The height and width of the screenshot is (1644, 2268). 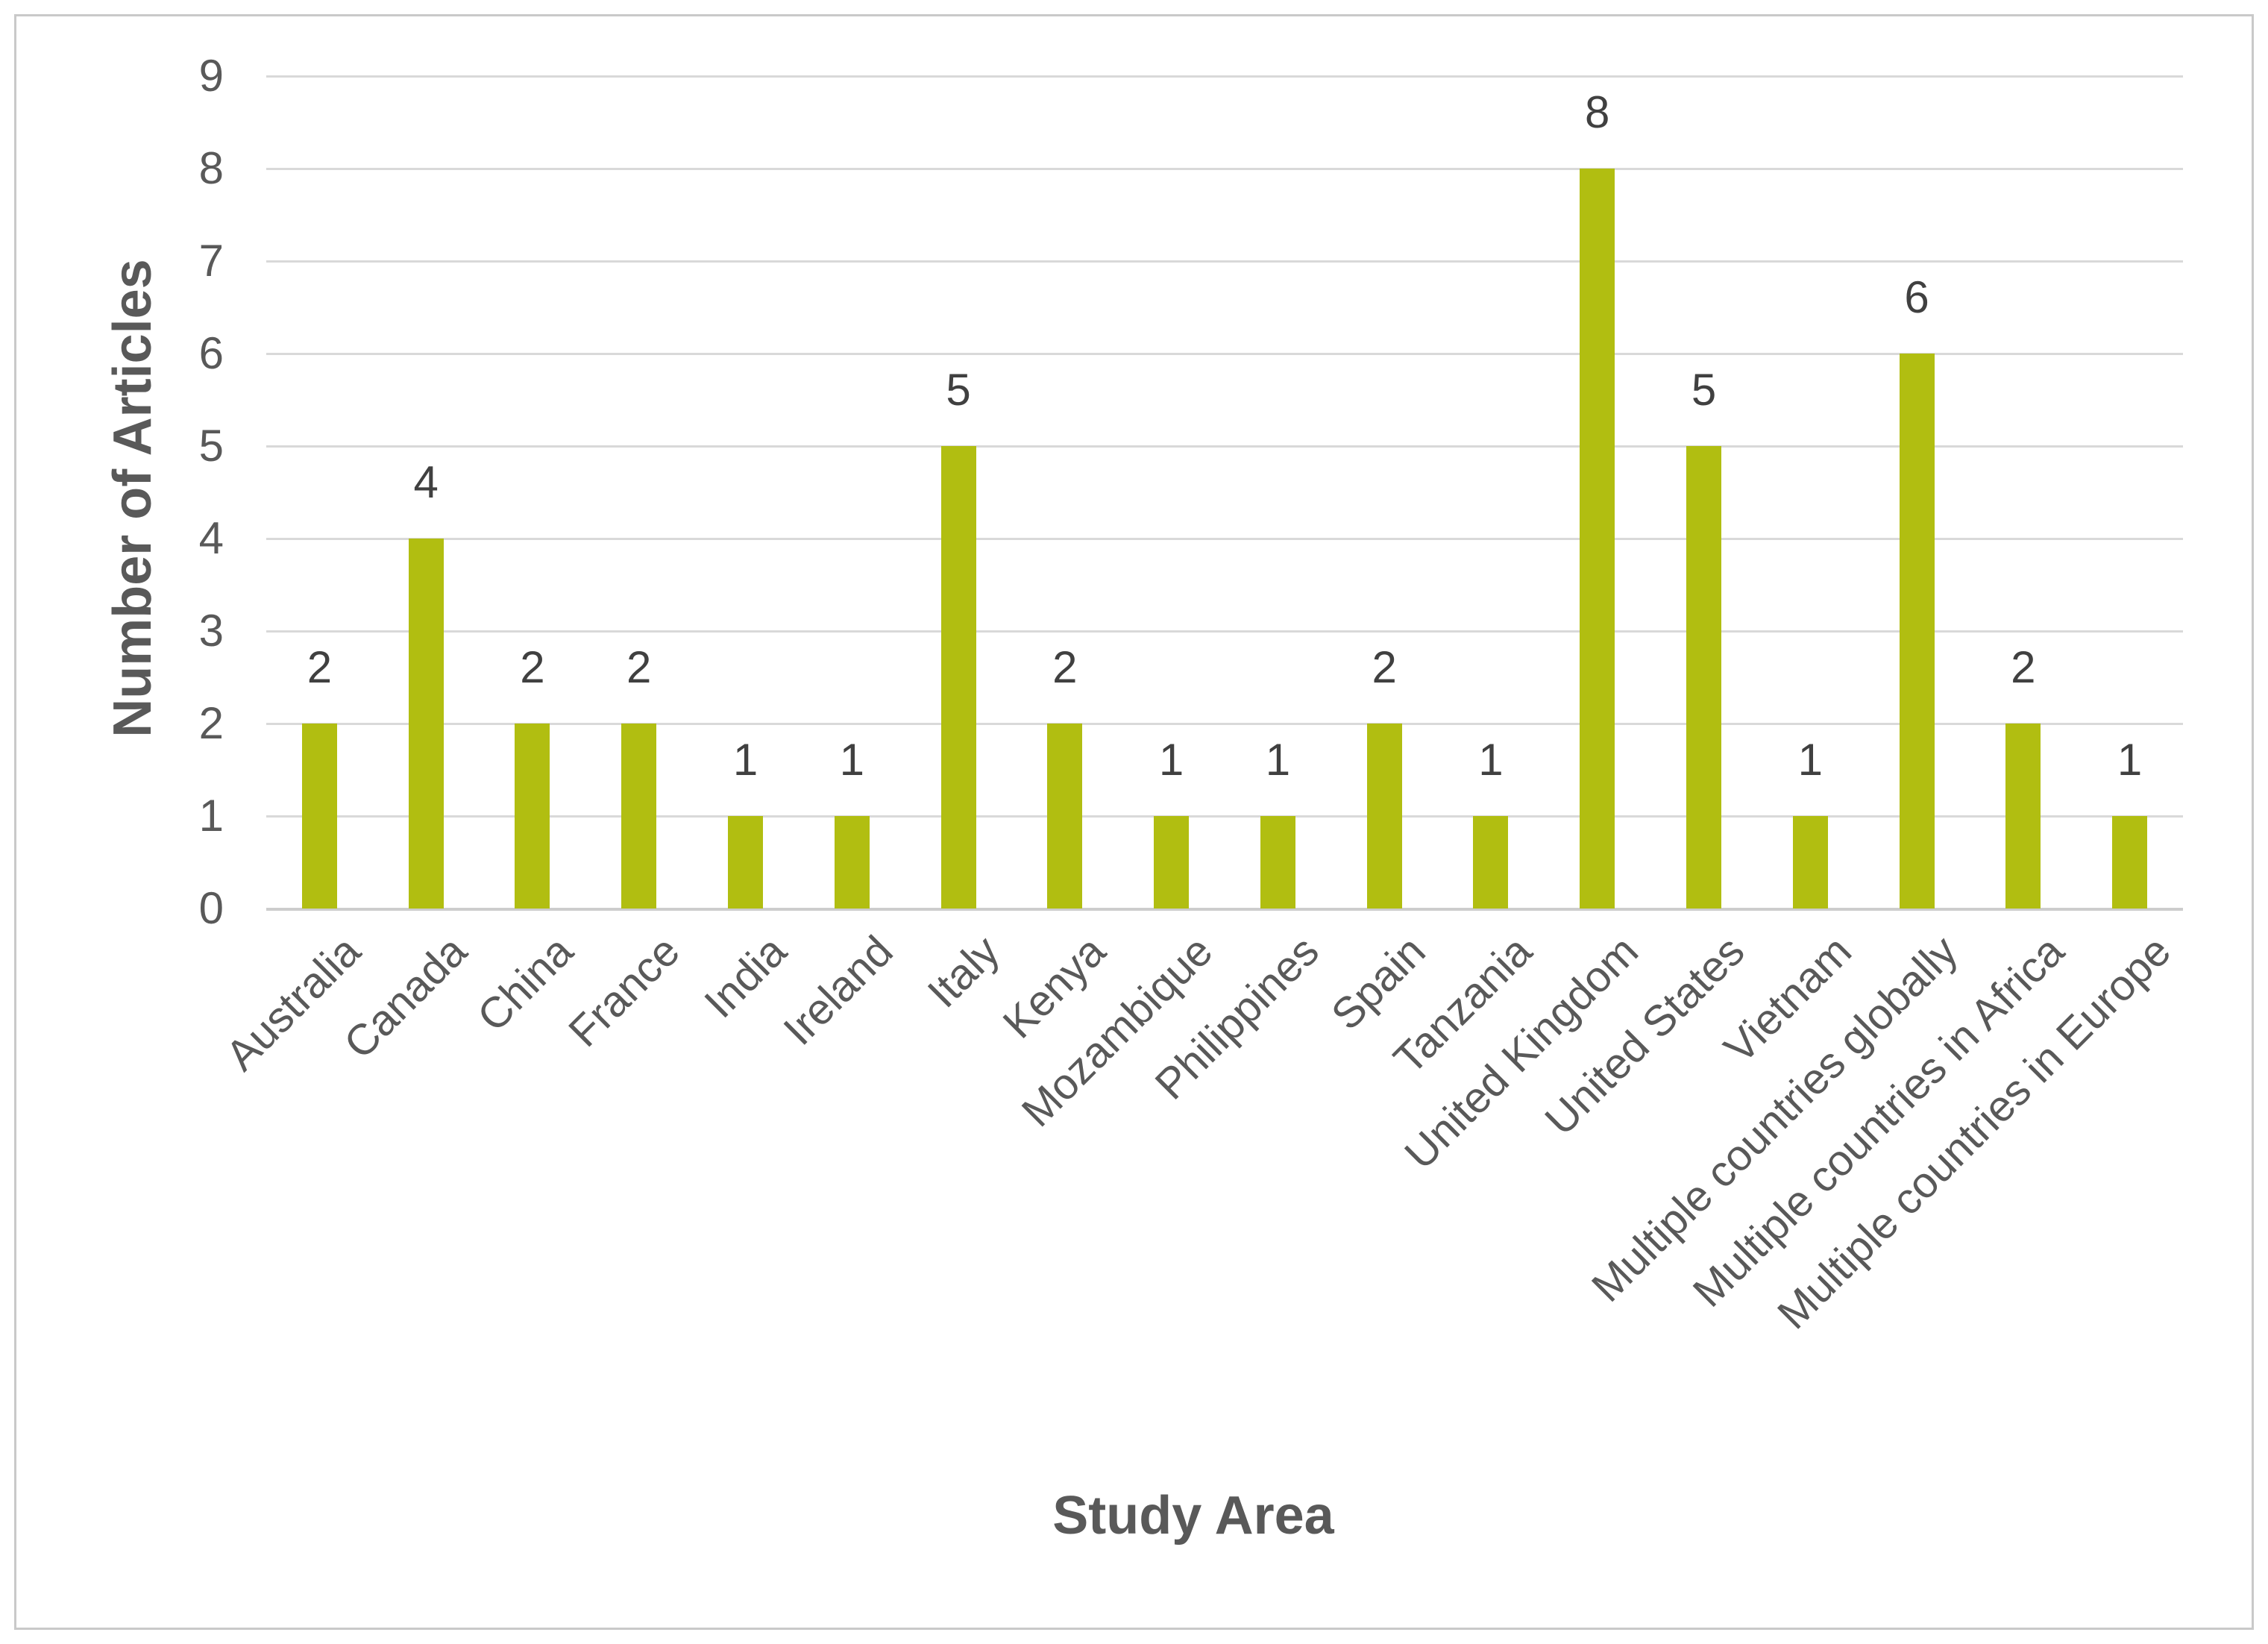 What do you see at coordinates (745, 760) in the screenshot?
I see `bar-value-label-india: 1` at bounding box center [745, 760].